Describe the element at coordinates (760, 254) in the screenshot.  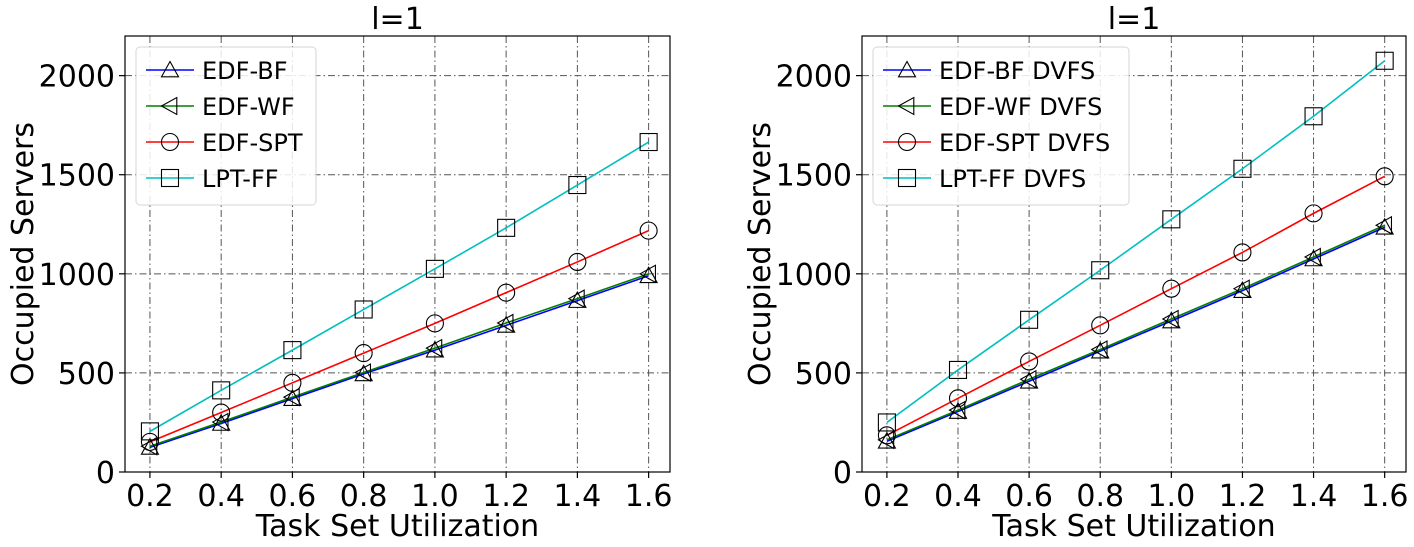
I see `y-axis-label: Occupied Servers` at that location.